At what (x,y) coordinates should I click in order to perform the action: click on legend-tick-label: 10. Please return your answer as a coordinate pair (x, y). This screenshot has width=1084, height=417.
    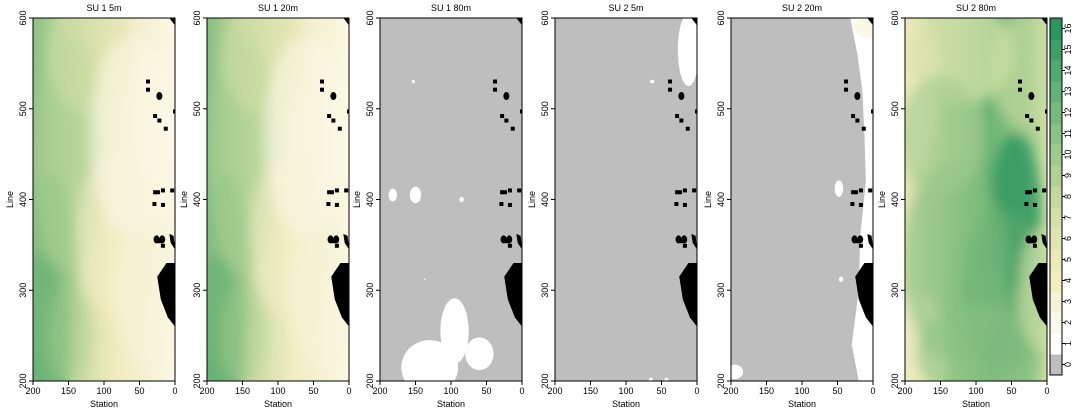
    Looking at the image, I should click on (1068, 154).